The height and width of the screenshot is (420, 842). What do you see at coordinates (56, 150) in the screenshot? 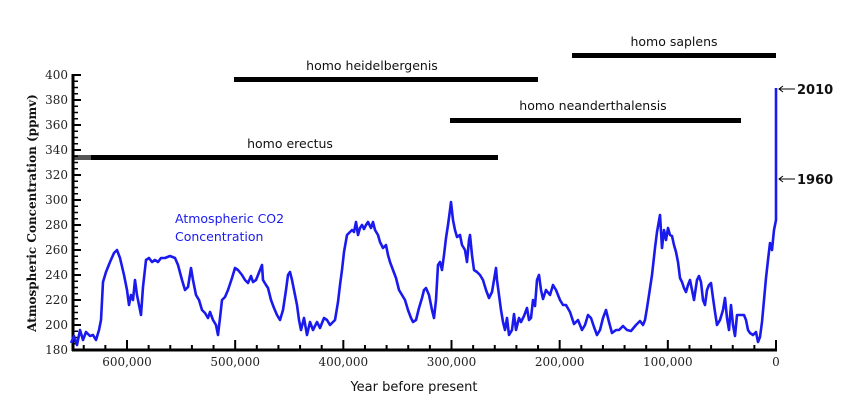
I see `y-tick-label: 340` at bounding box center [56, 150].